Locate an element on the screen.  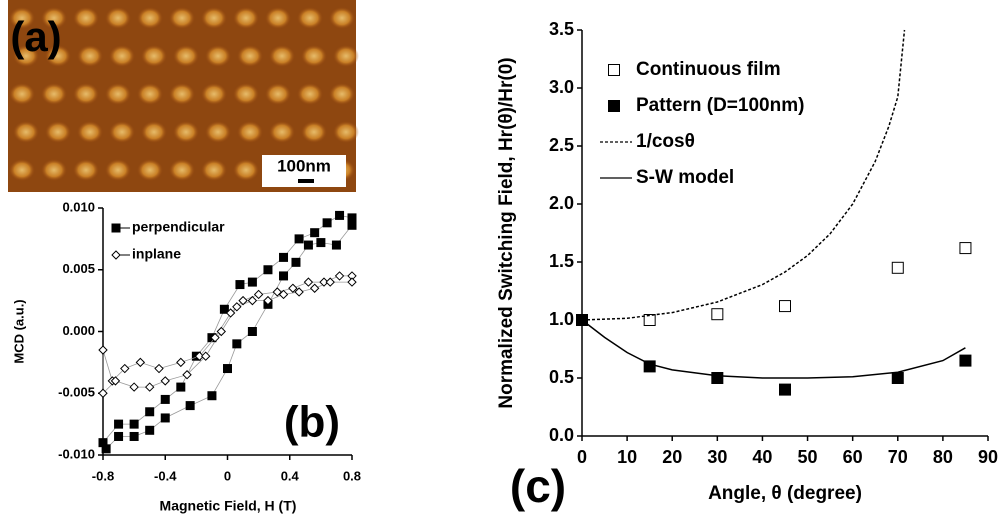
legend-marker is located at coordinates (116, 255).